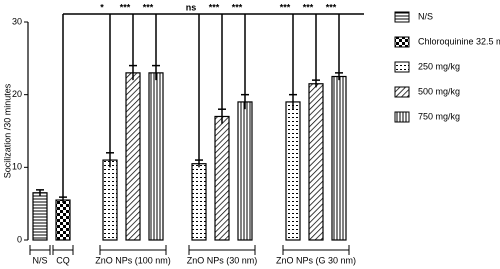 This screenshot has width=500, height=269. Describe the element at coordinates (316, 260) in the screenshot. I see `x-tick-label: ZnO NPs (G 30 nm)` at that location.